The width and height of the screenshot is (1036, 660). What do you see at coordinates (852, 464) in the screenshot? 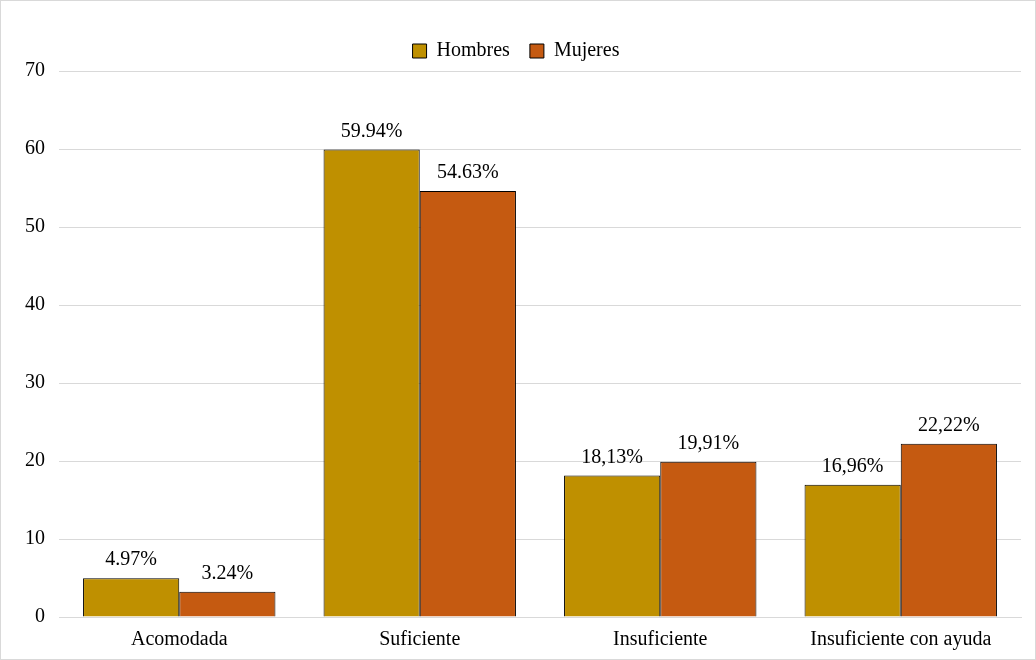
I see `data-label: 16,96%` at bounding box center [852, 464].